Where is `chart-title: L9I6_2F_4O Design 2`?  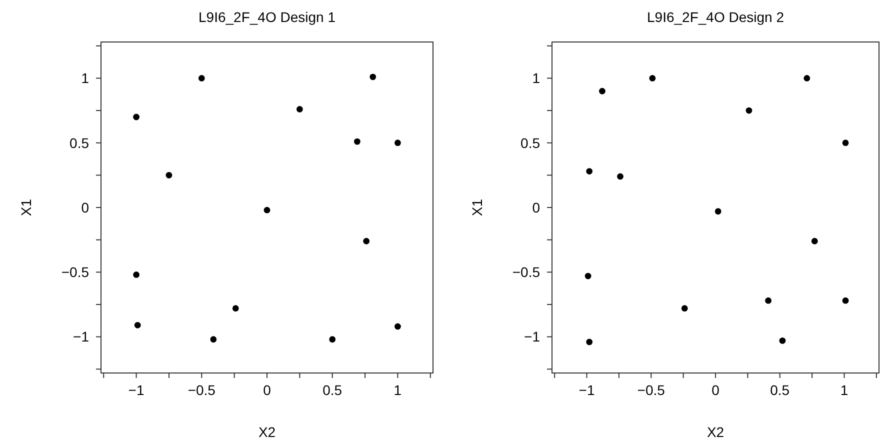
chart-title: L9I6_2F_4O Design 2 is located at coordinates (715, 17).